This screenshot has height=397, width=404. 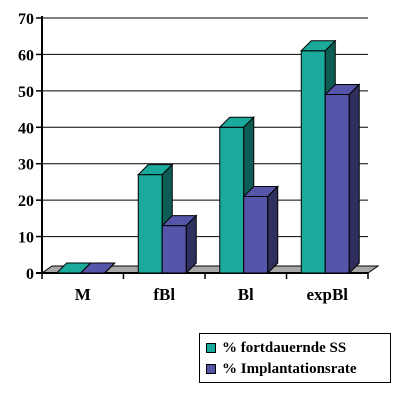 What do you see at coordinates (26, 19) in the screenshot?
I see `y-tick-label: 70` at bounding box center [26, 19].